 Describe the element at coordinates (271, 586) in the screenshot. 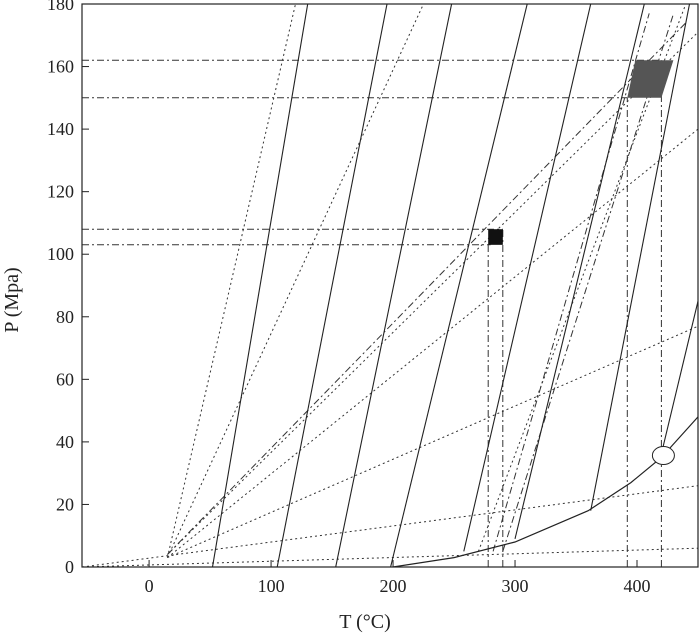

I see `x-tick-label: 100` at that location.